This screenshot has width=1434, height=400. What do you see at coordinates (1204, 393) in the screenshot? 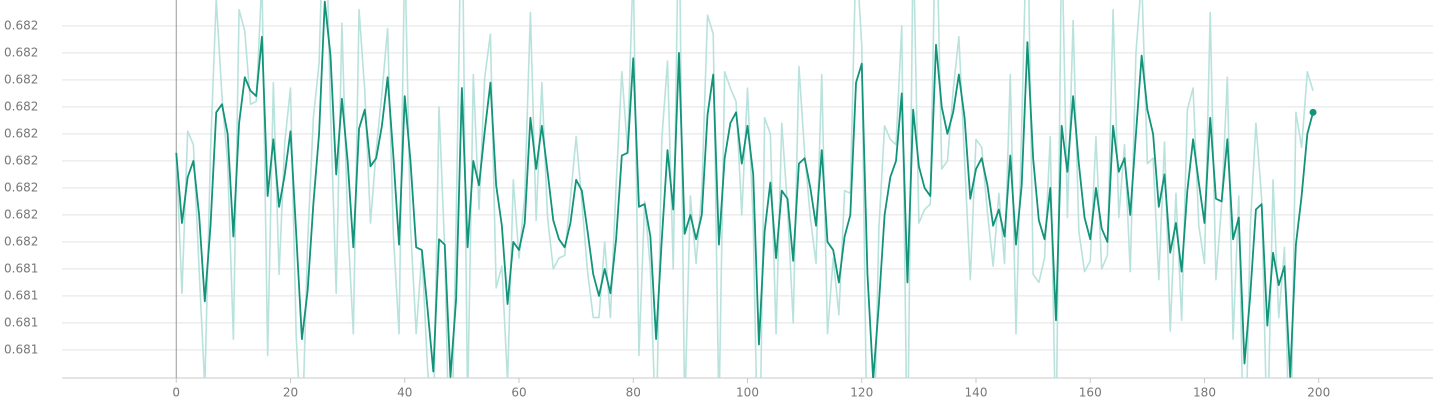
I see `x-tick-label: 180` at bounding box center [1204, 393].